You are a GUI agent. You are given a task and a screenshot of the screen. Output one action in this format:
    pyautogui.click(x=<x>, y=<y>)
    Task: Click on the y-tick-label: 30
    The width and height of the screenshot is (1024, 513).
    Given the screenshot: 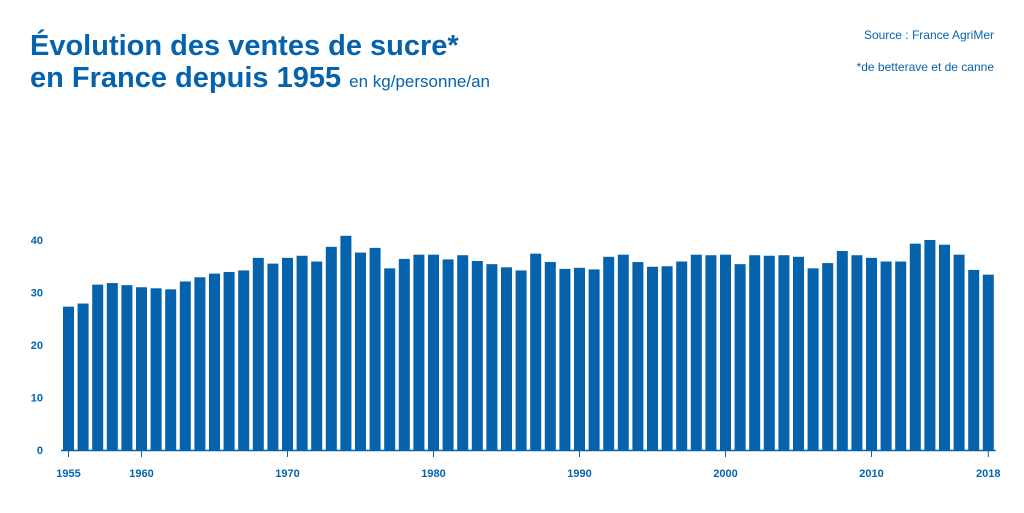 What is the action you would take?
    pyautogui.click(x=37, y=294)
    